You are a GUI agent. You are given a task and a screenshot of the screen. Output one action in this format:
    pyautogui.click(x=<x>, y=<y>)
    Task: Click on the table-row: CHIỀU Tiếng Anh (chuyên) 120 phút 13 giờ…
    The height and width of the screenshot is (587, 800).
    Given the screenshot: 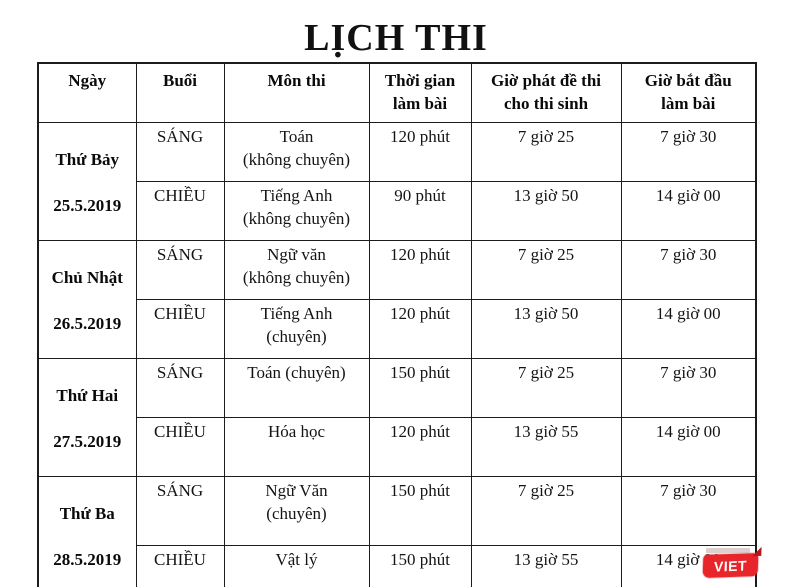 What is the action you would take?
    pyautogui.click(x=397, y=329)
    